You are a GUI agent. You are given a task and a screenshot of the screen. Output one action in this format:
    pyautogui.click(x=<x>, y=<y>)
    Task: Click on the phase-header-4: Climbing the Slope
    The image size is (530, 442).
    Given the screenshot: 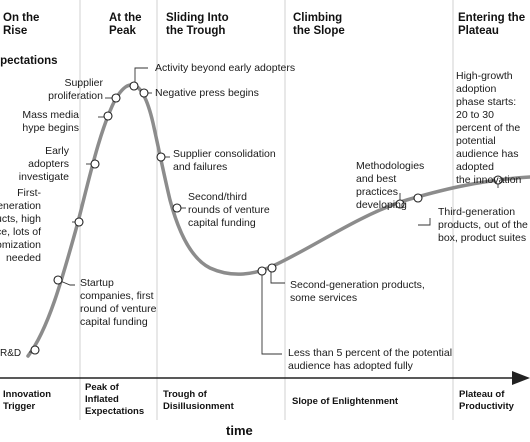 What is the action you would take?
    pyautogui.click(x=319, y=24)
    